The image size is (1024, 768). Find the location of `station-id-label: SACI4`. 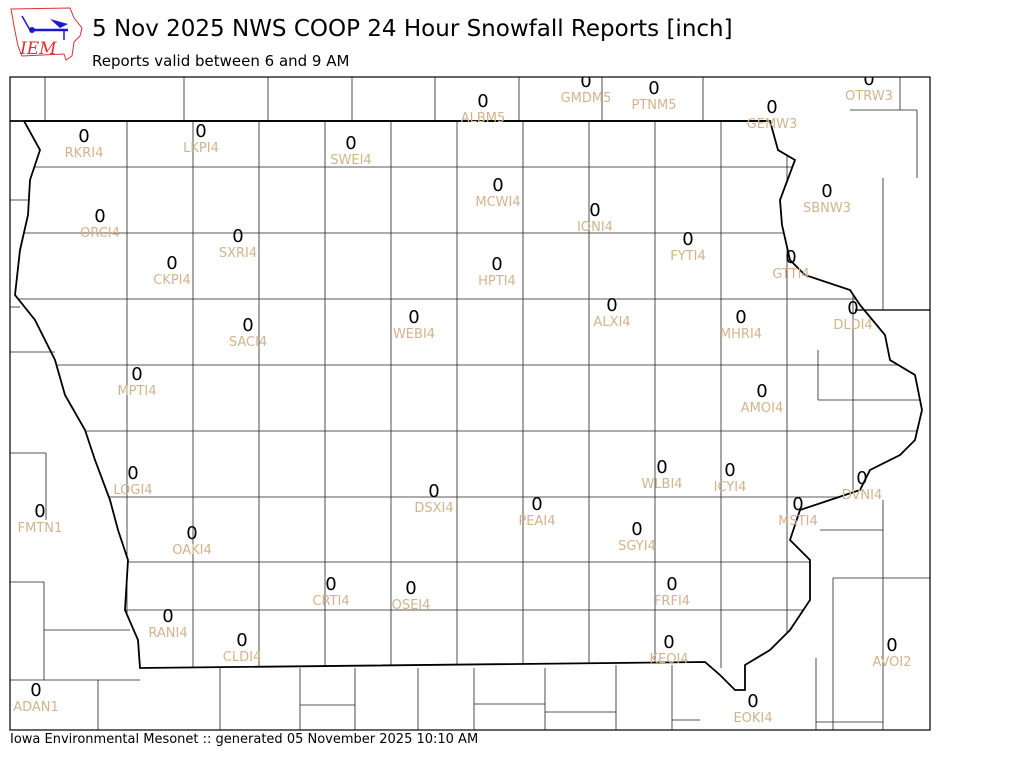

station-id-label: SACI4 is located at coordinates (248, 342).